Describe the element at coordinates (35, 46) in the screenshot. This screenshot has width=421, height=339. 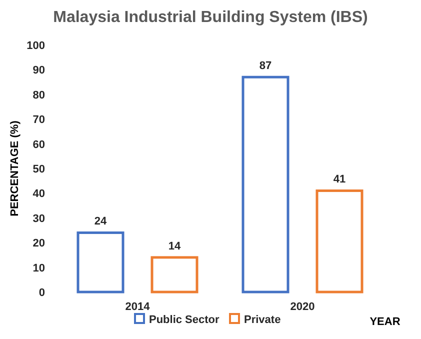
I see `y-tick-label: 100` at that location.